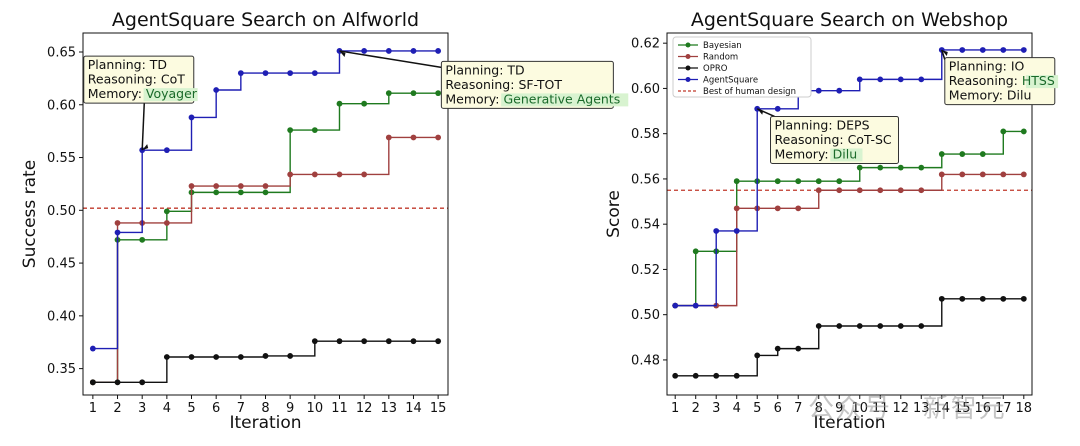 The height and width of the screenshot is (446, 1080). Describe the element at coordinates (943, 54) in the screenshot. I see `annotation-arrow` at that location.